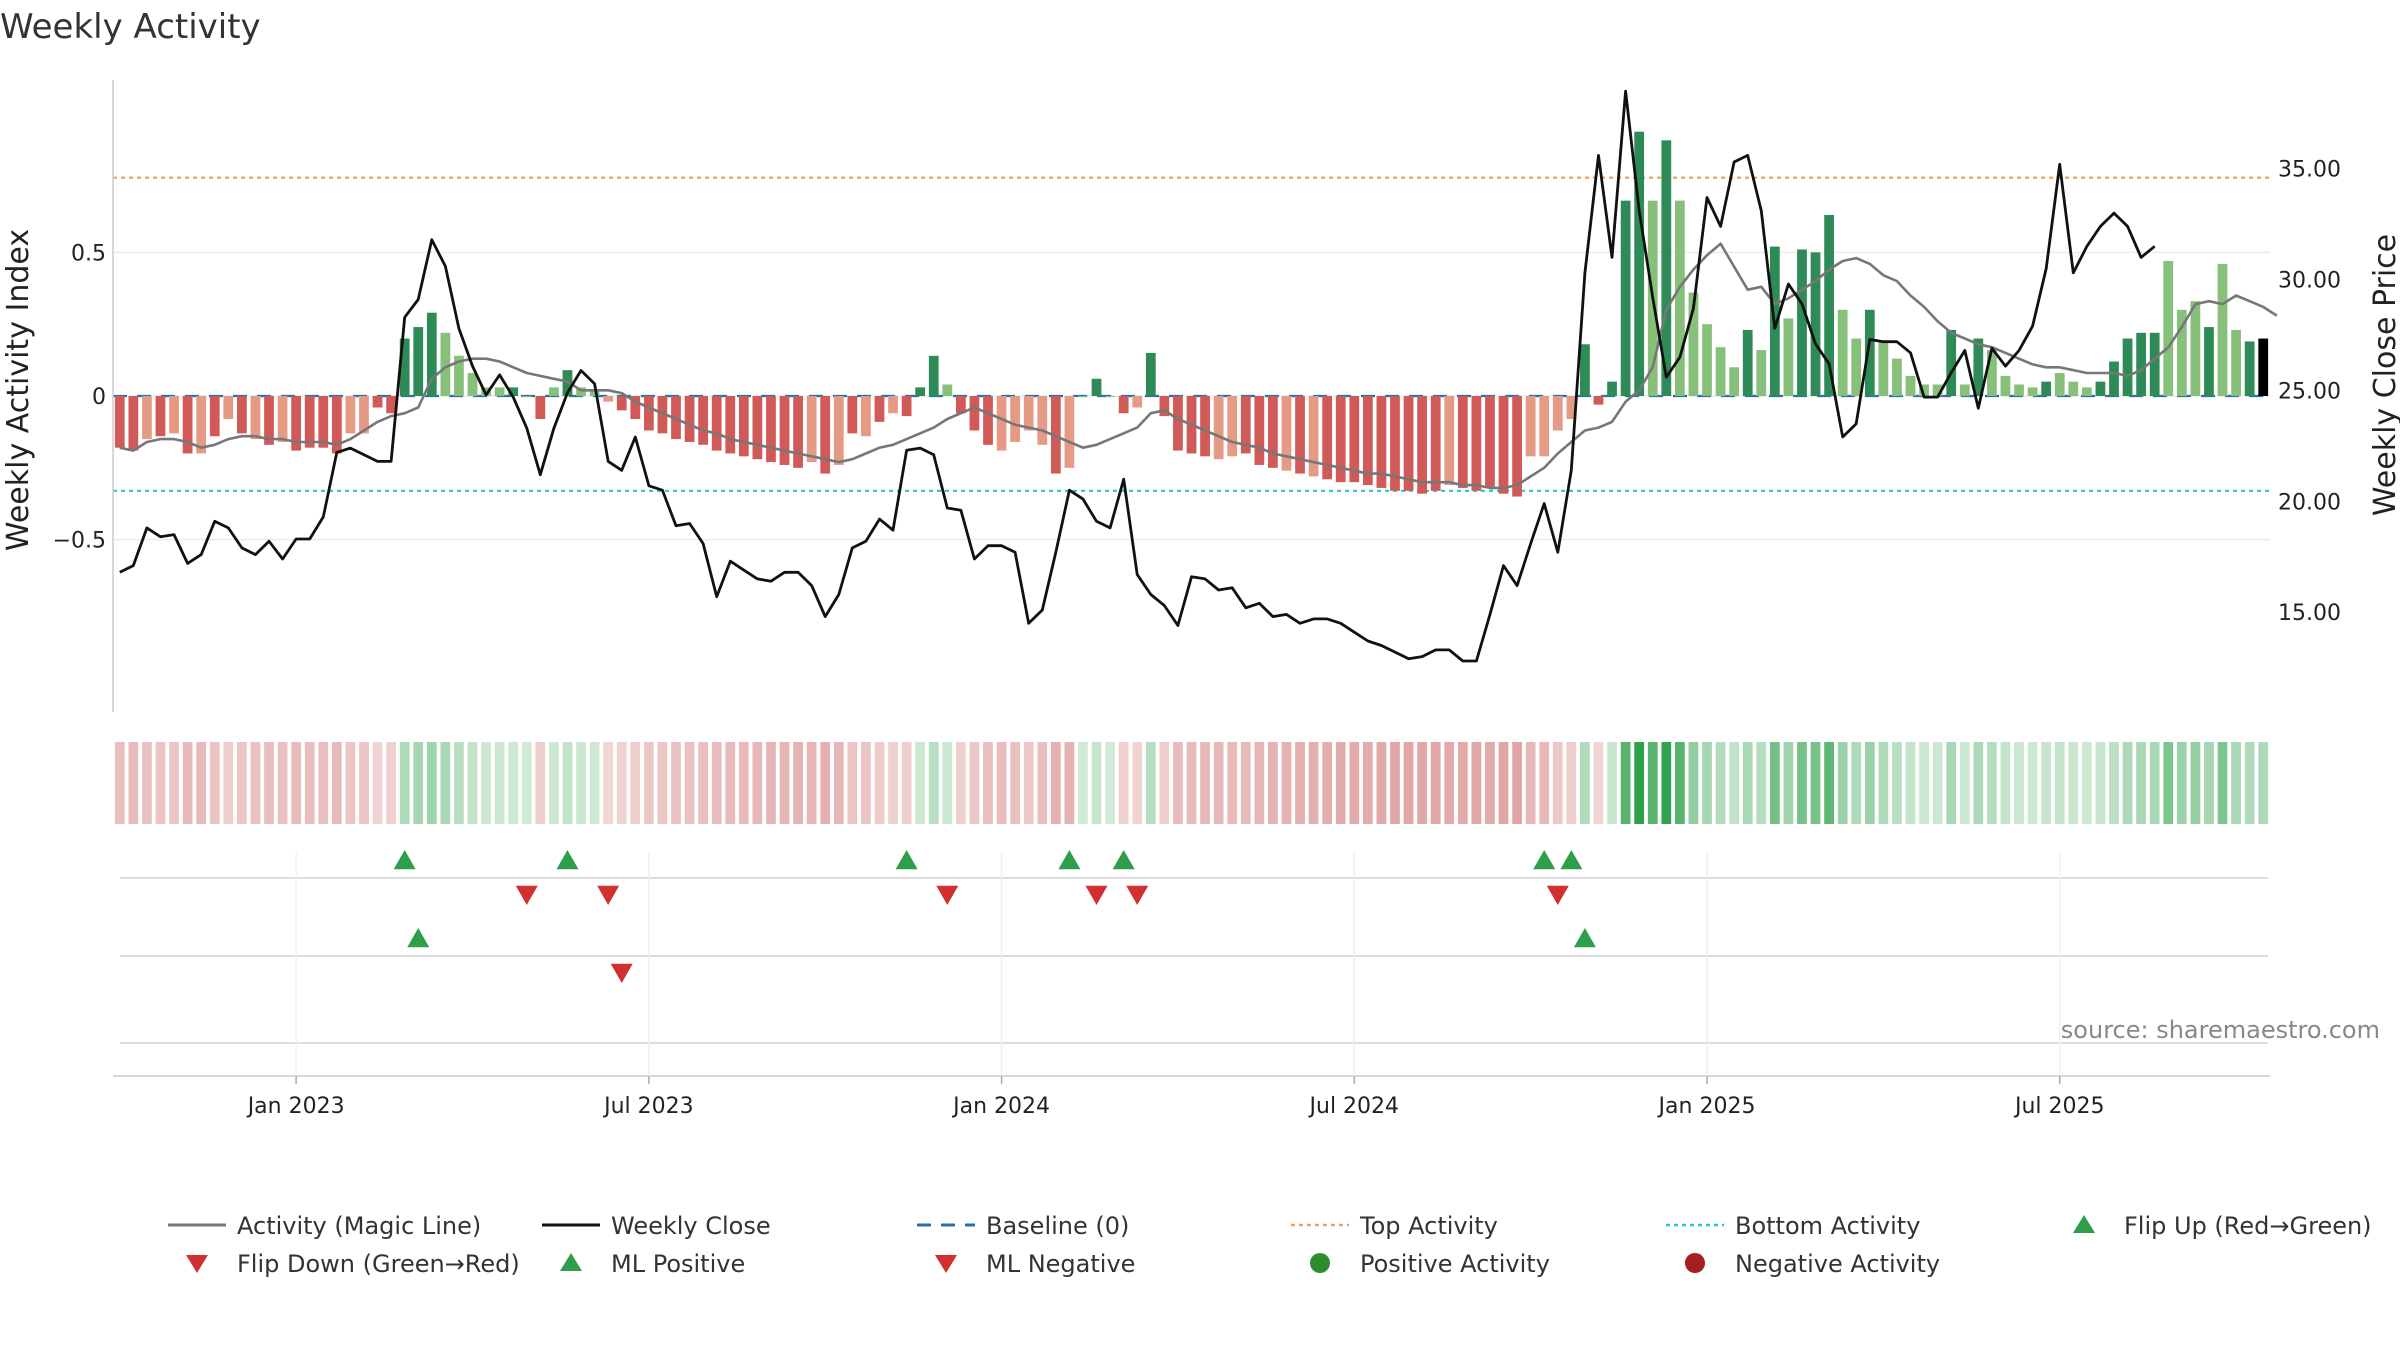 Image resolution: width=2400 pixels, height=1350 pixels. Describe the element at coordinates (2309, 391) in the screenshot. I see `right-tick-label: 25.00` at that location.